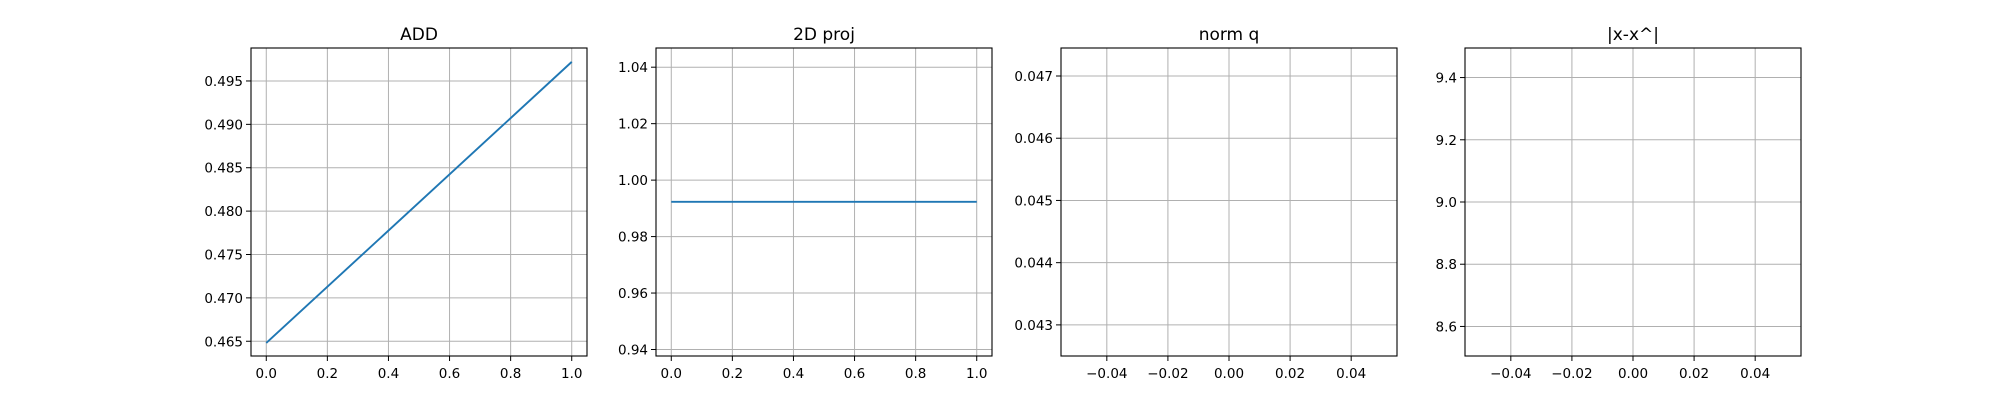 Image resolution: width=2000 pixels, height=400 pixels. What do you see at coordinates (1446, 141) in the screenshot?
I see `y-tick-label: 9.2` at bounding box center [1446, 141].